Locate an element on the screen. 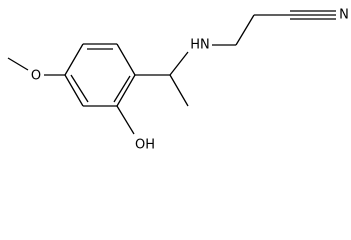 This screenshot has width=351, height=240. atom-label: OH is located at coordinates (145, 145).